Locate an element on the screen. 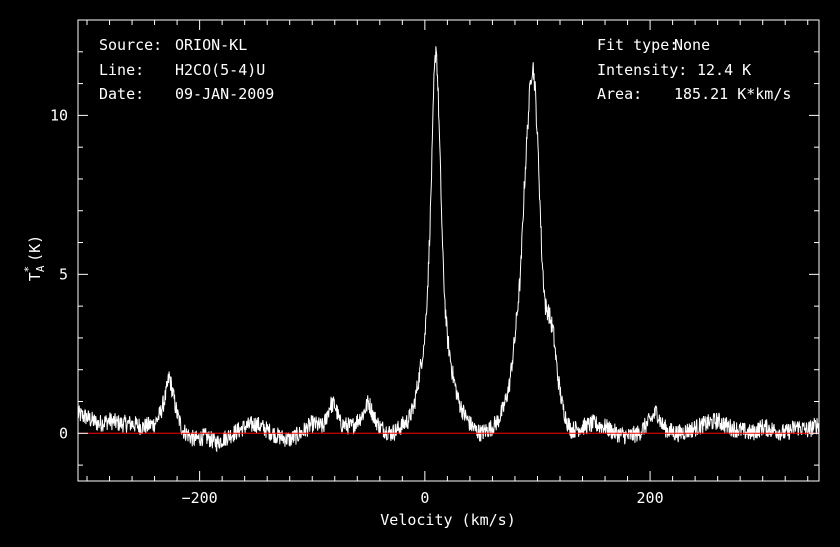 The width and height of the screenshot is (840, 547). y-tick-label: 10 is located at coordinates (59, 115).